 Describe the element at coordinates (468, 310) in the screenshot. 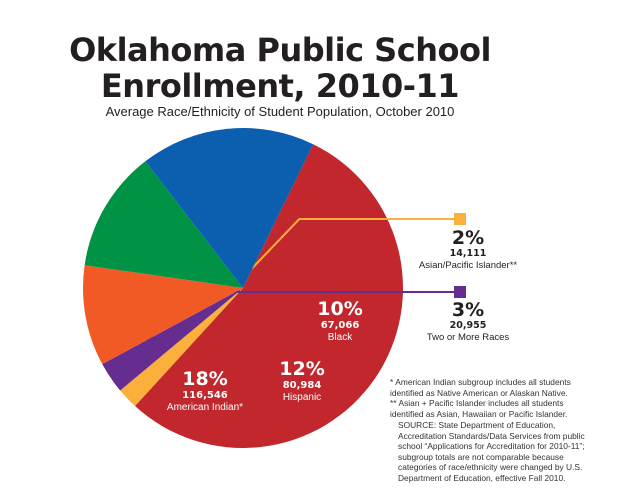

I see `percent-label: 3%` at that location.